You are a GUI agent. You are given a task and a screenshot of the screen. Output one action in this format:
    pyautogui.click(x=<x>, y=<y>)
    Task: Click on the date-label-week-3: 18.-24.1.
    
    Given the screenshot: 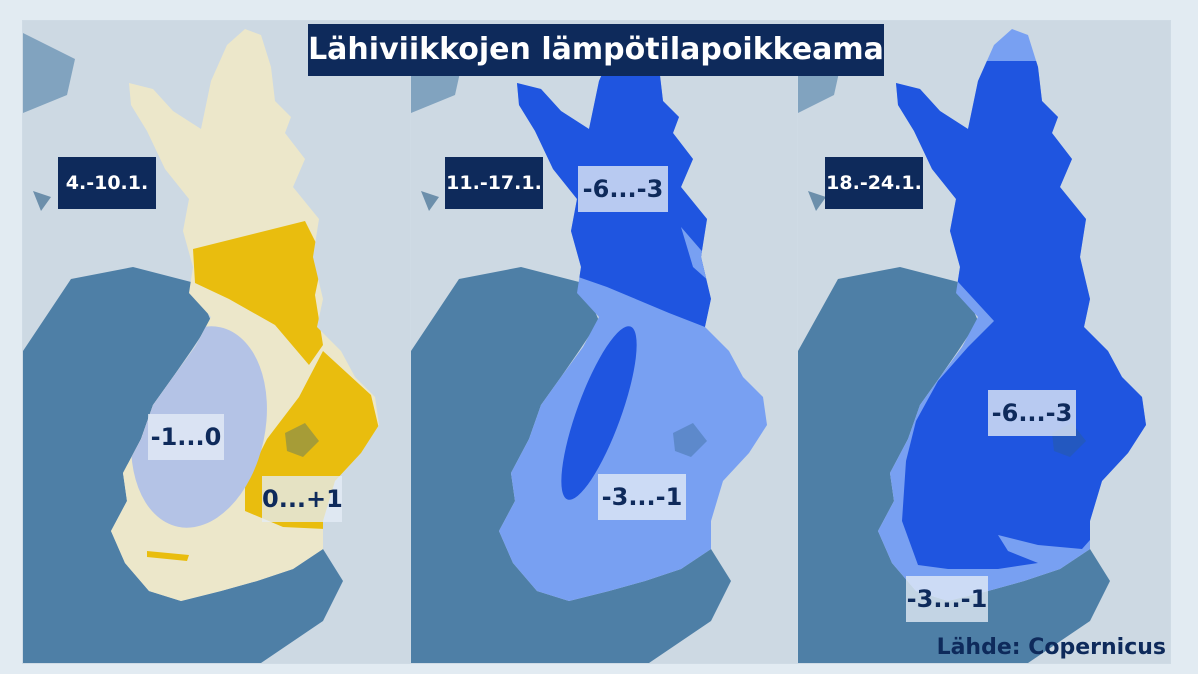 What is the action you would take?
    pyautogui.click(x=874, y=183)
    